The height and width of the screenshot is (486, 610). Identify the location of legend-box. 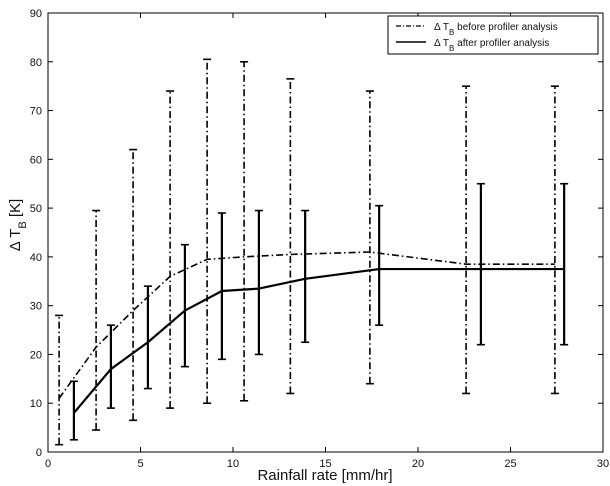
(493, 35).